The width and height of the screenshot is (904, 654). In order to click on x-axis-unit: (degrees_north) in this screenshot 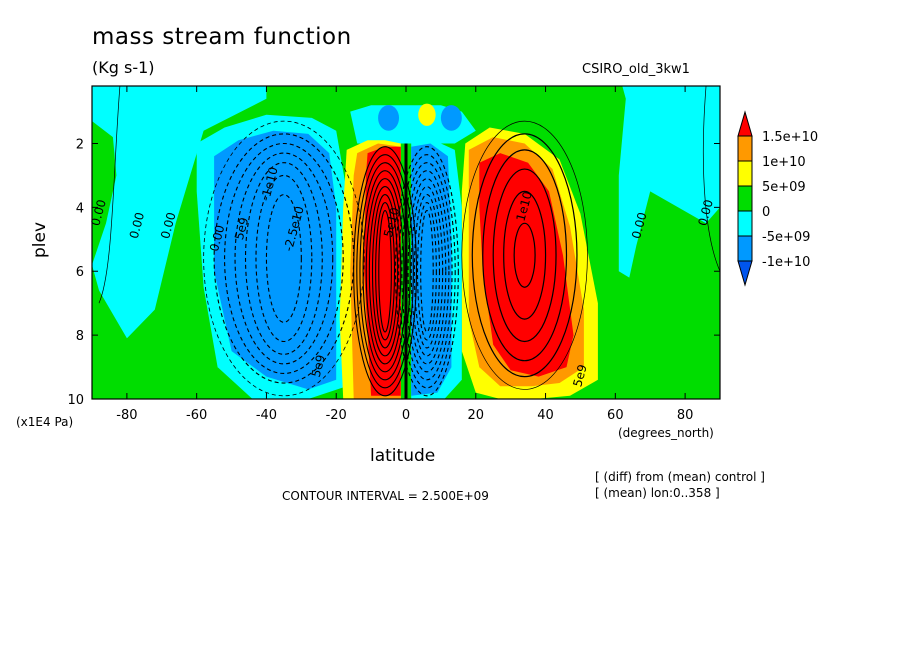, I will do `click(666, 433)`.